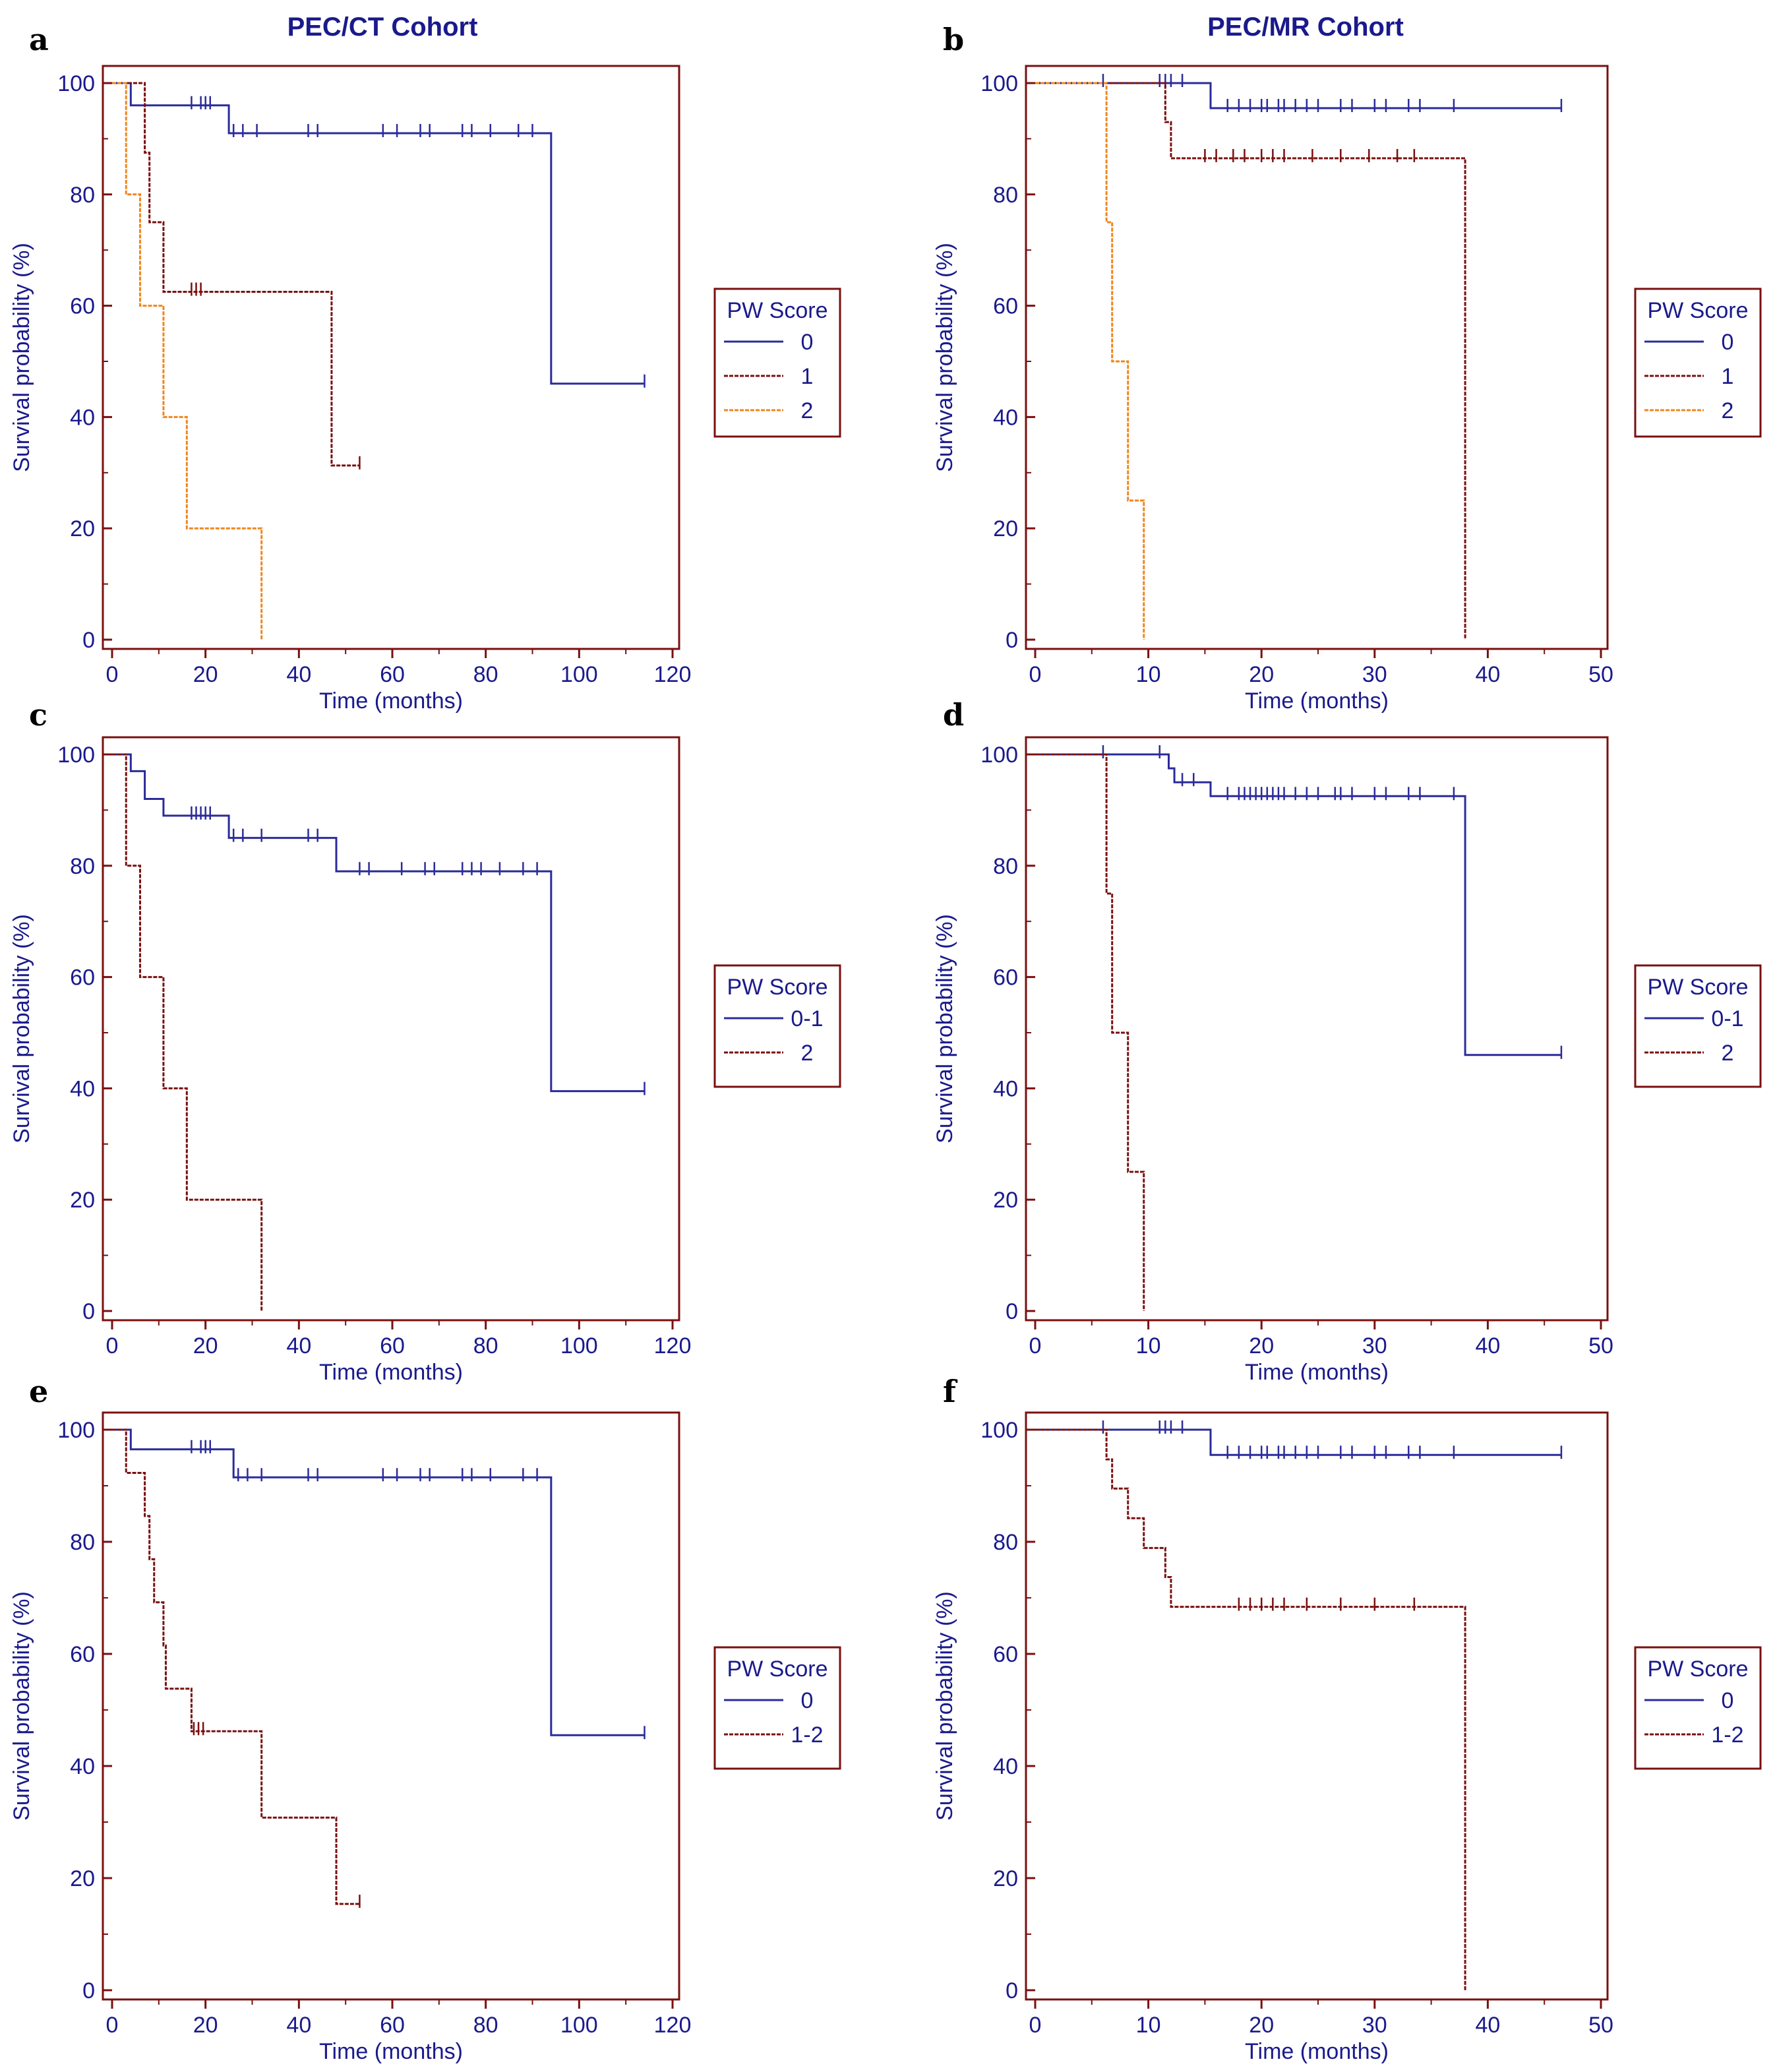  Describe the element at coordinates (1148, 2025) in the screenshot. I see `x-tick-label: 10` at that location.